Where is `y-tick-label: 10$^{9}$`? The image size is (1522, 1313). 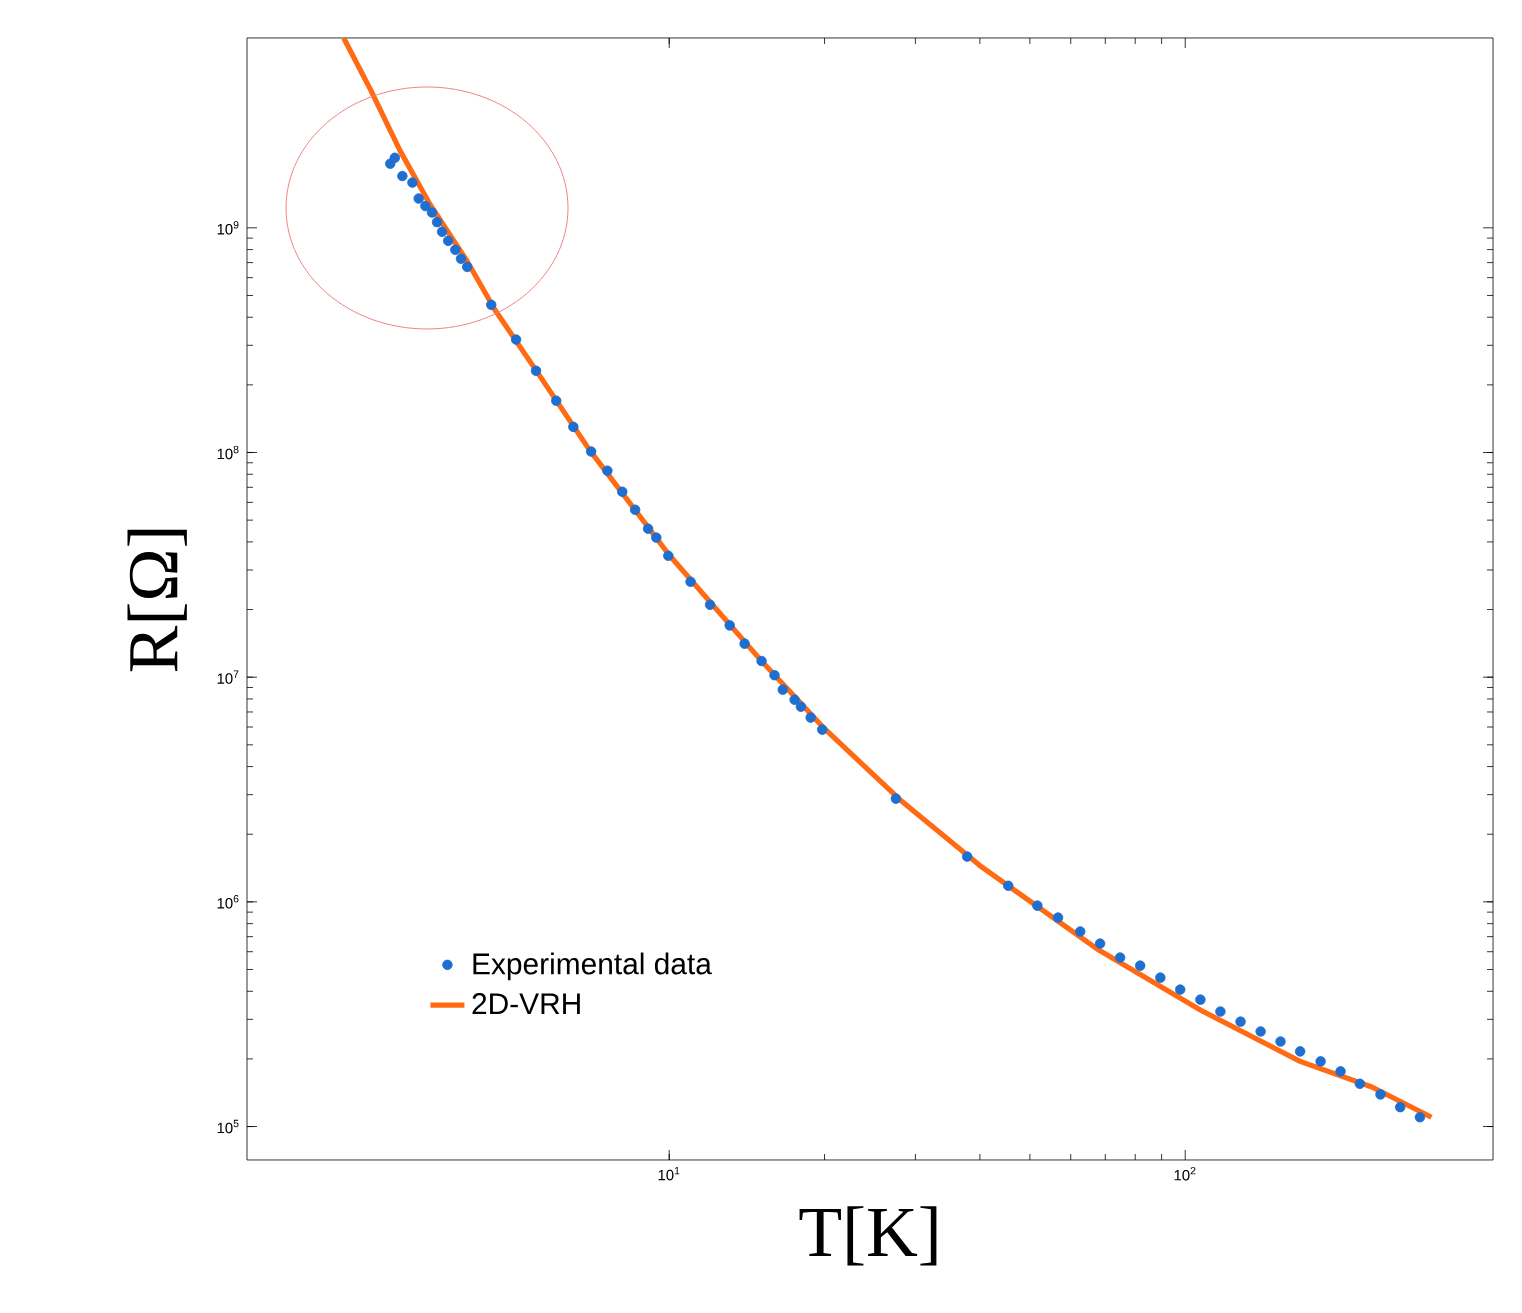
y-tick-label: 10$^{9}$ is located at coordinates (228, 228).